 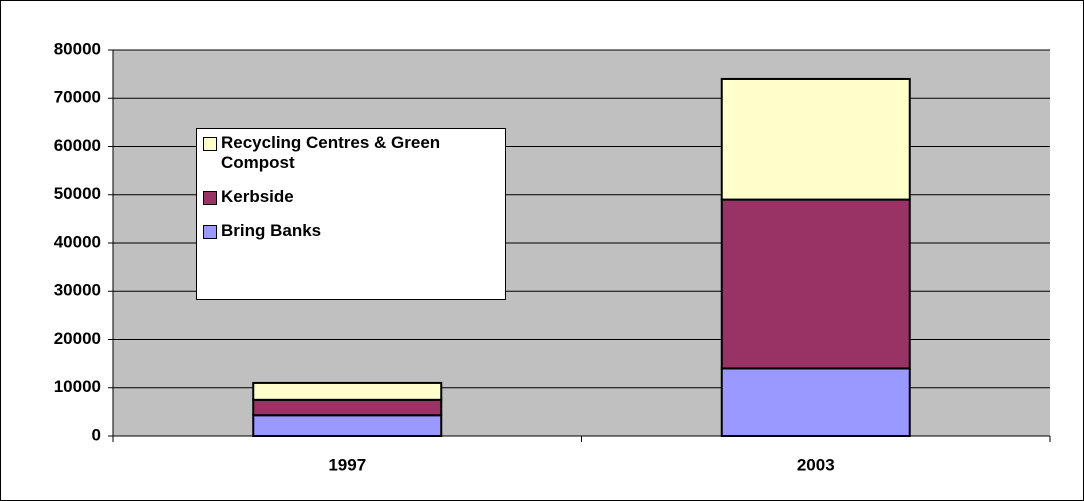 What do you see at coordinates (347, 464) in the screenshot?
I see `x-tick-label: 1997` at bounding box center [347, 464].